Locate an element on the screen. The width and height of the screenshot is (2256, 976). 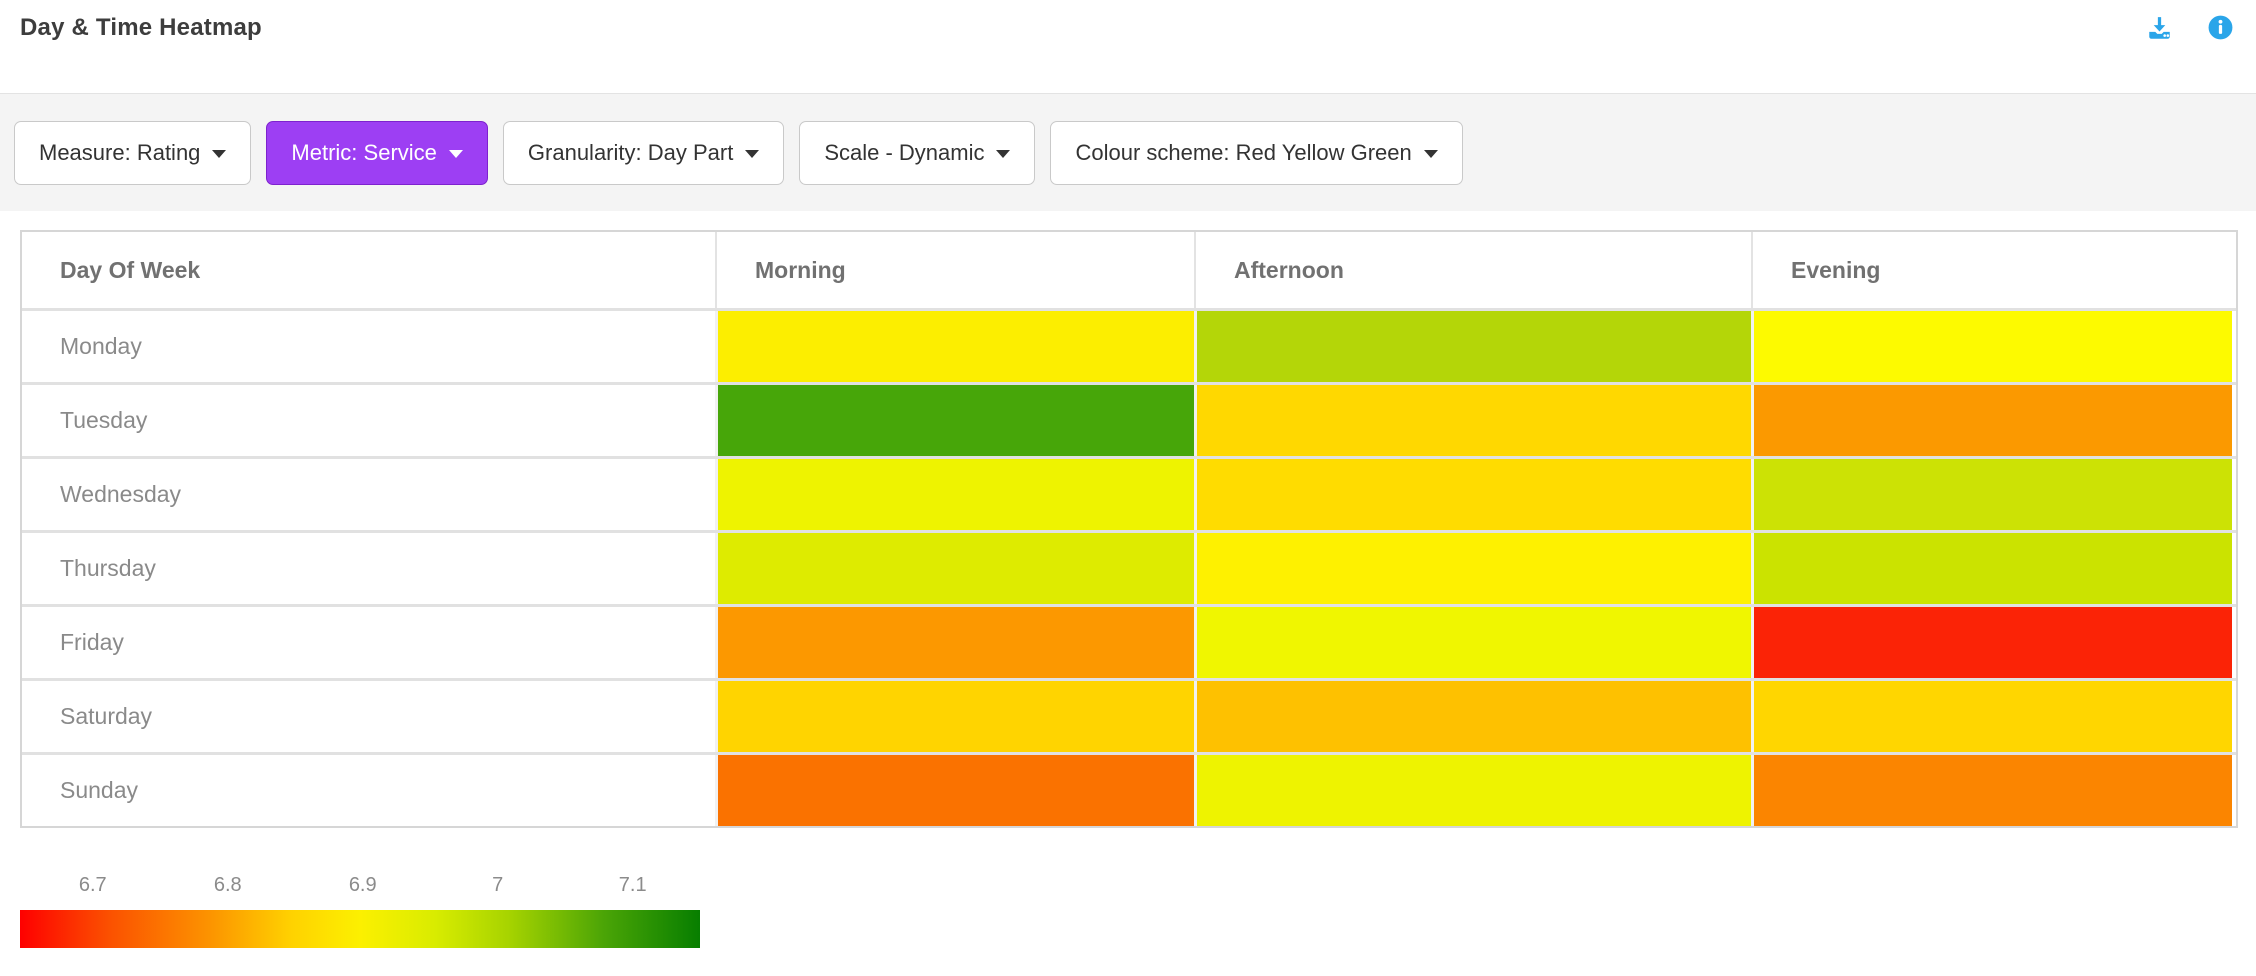
legend-gradient-bar is located at coordinates (360, 929).